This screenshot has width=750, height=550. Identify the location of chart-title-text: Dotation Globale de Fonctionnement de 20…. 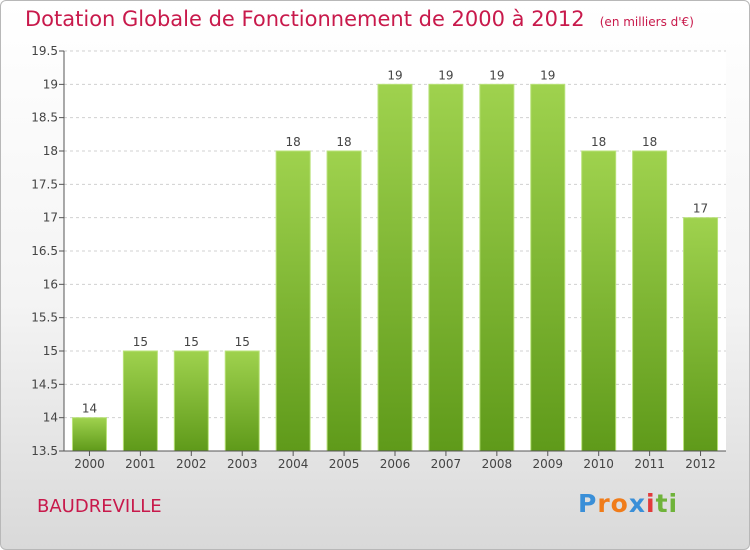
(305, 19).